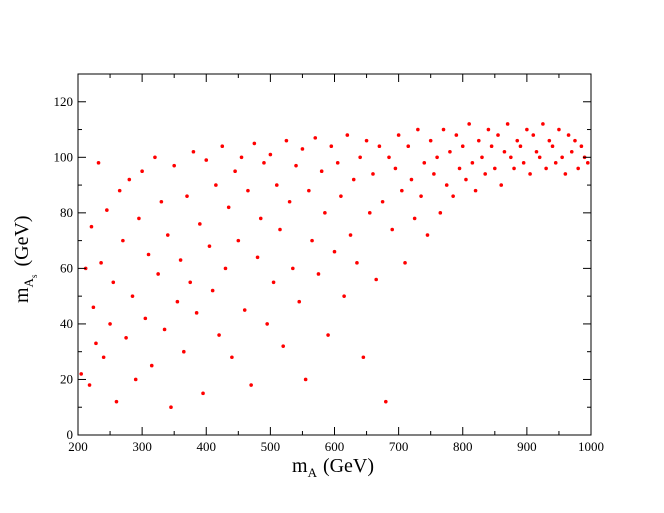 The height and width of the screenshot is (513, 664). Describe the element at coordinates (64, 156) in the screenshot. I see `y-tick-label: 100` at that location.